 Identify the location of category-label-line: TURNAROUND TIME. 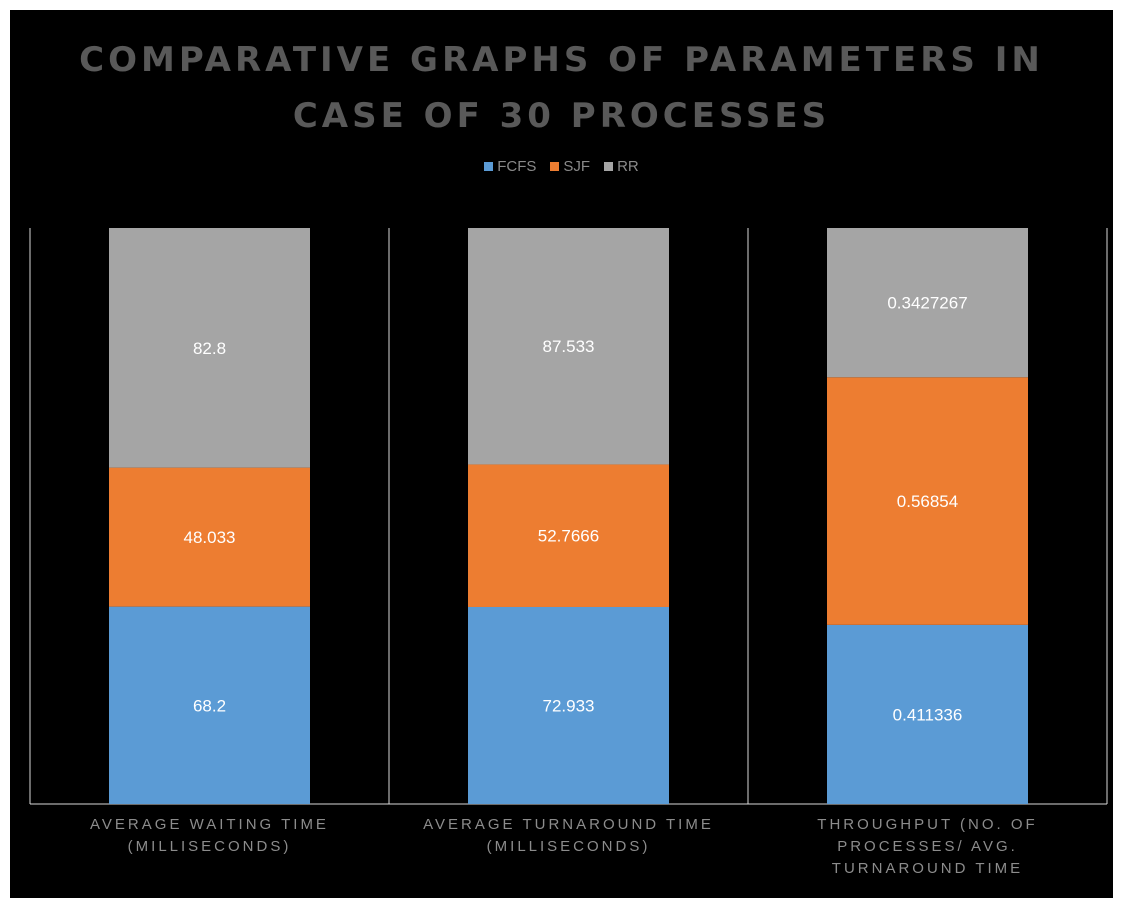
(927, 868).